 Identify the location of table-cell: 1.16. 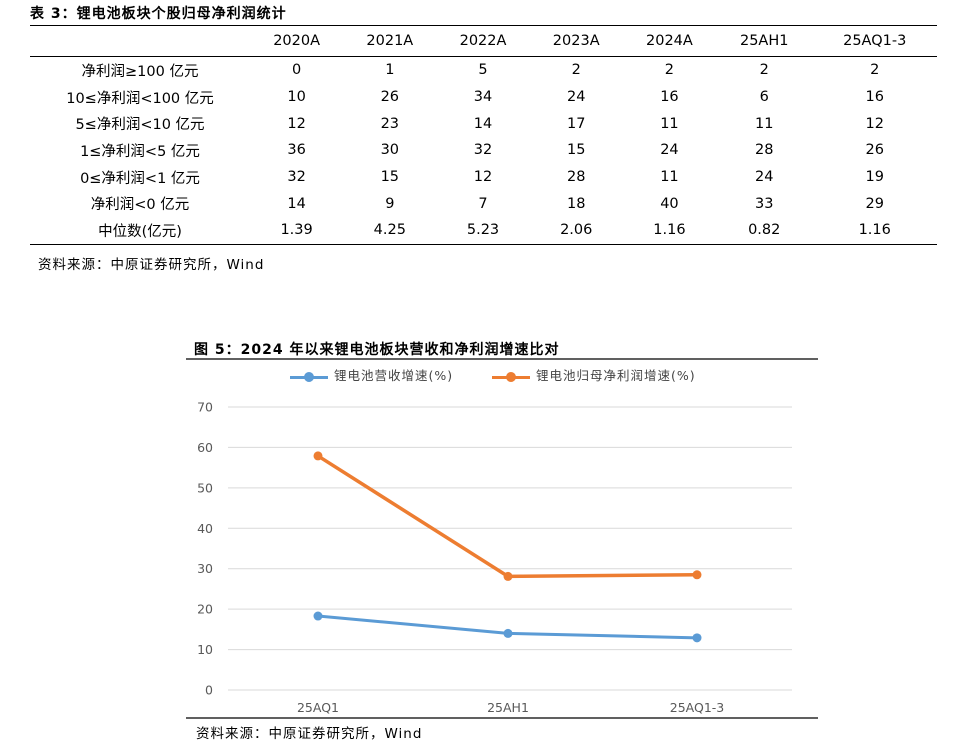
(874, 230).